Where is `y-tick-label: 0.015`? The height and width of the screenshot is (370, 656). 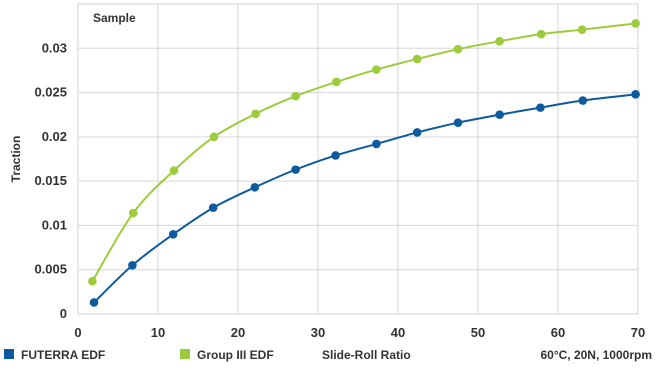 y-tick-label: 0.015 is located at coordinates (50, 180).